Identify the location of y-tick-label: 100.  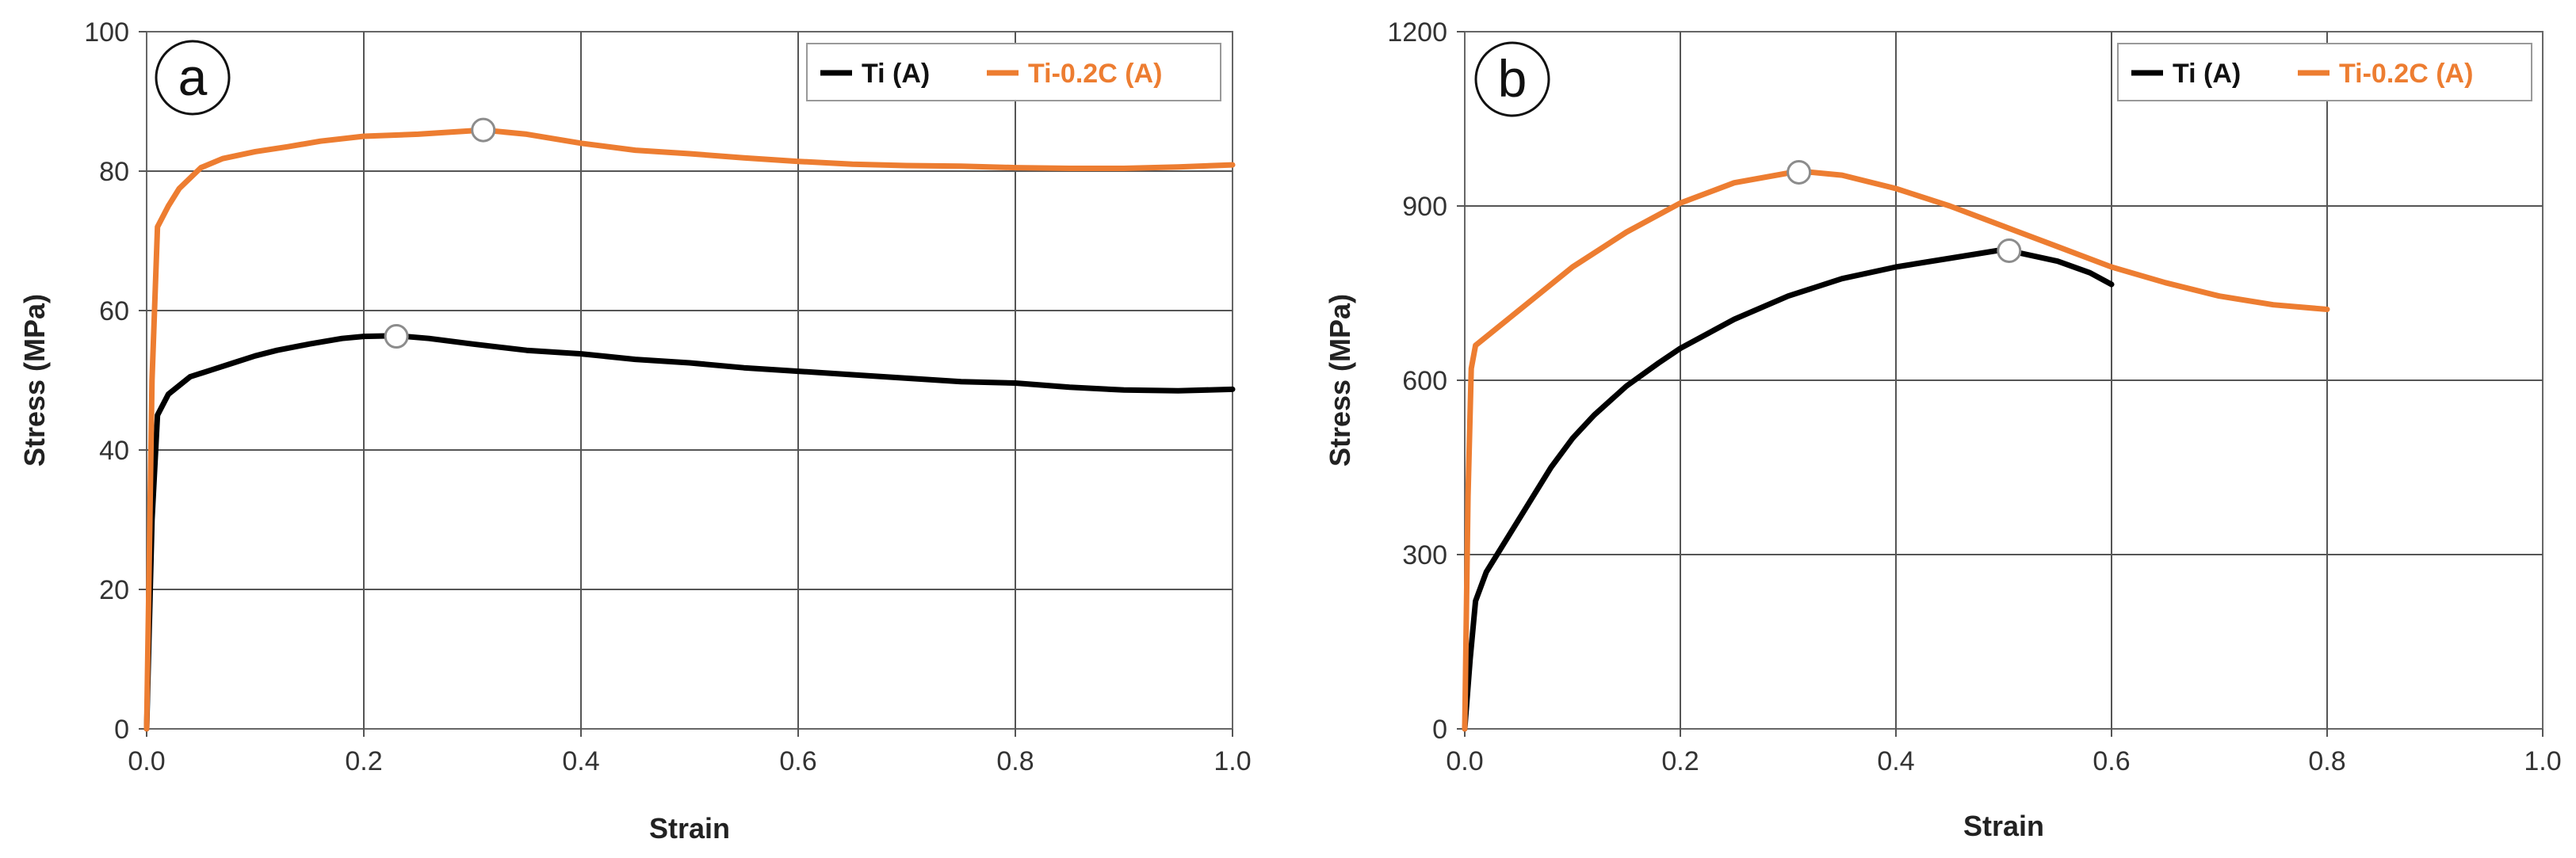
(106, 32).